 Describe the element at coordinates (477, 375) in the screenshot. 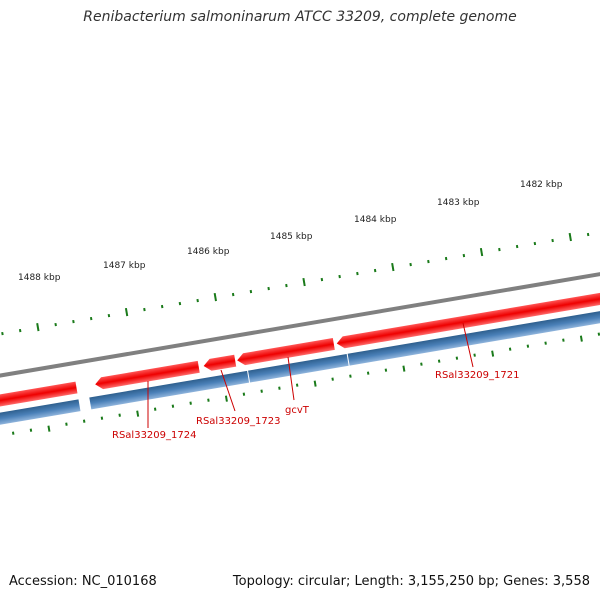

I see `gene-label-rsal33209-1721: RSal33209_1721` at that location.